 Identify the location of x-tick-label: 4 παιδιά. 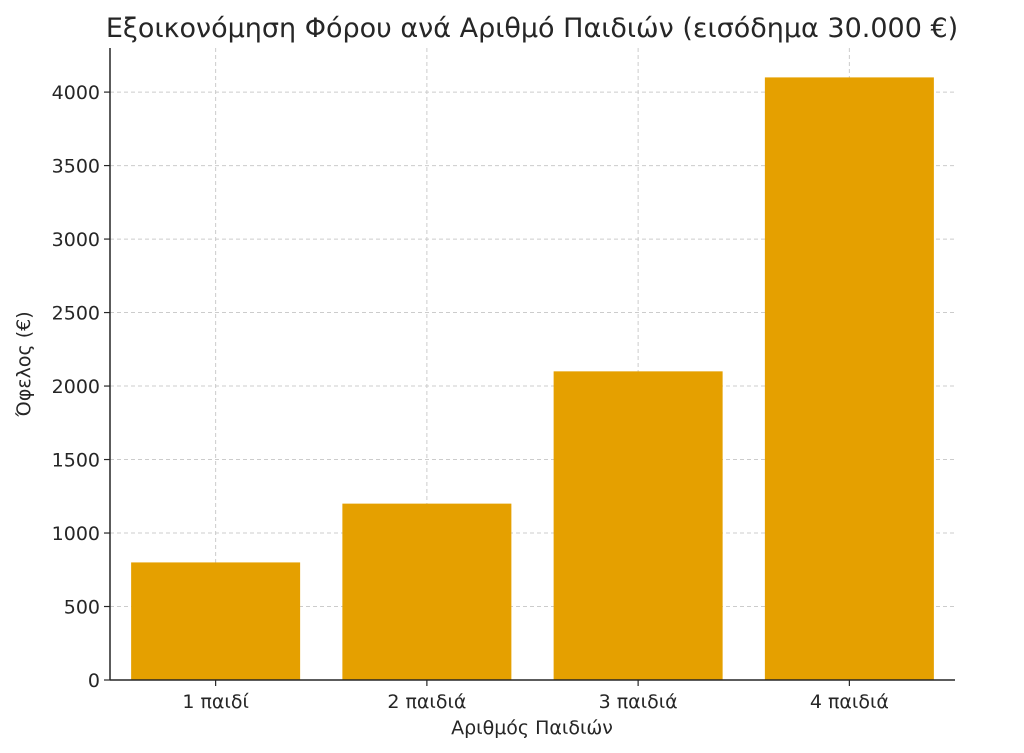
(849, 702).